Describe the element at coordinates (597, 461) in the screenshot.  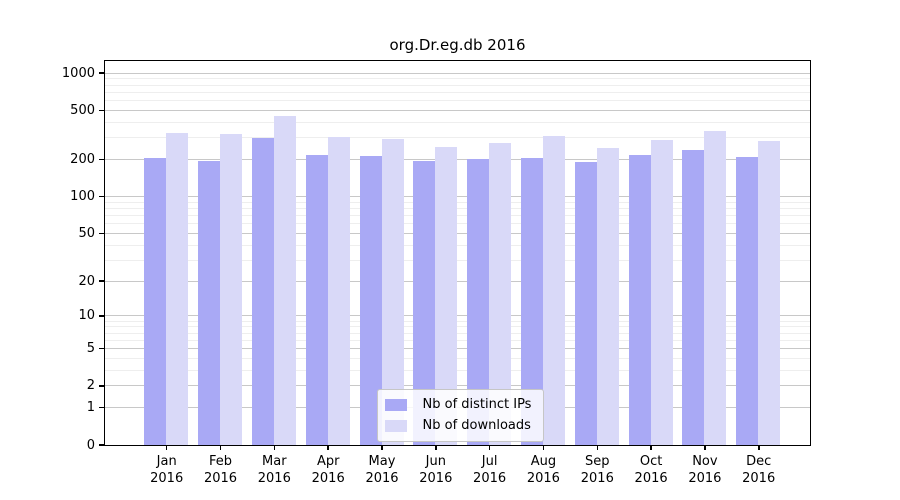
I see `x-tick-month: Sep` at that location.